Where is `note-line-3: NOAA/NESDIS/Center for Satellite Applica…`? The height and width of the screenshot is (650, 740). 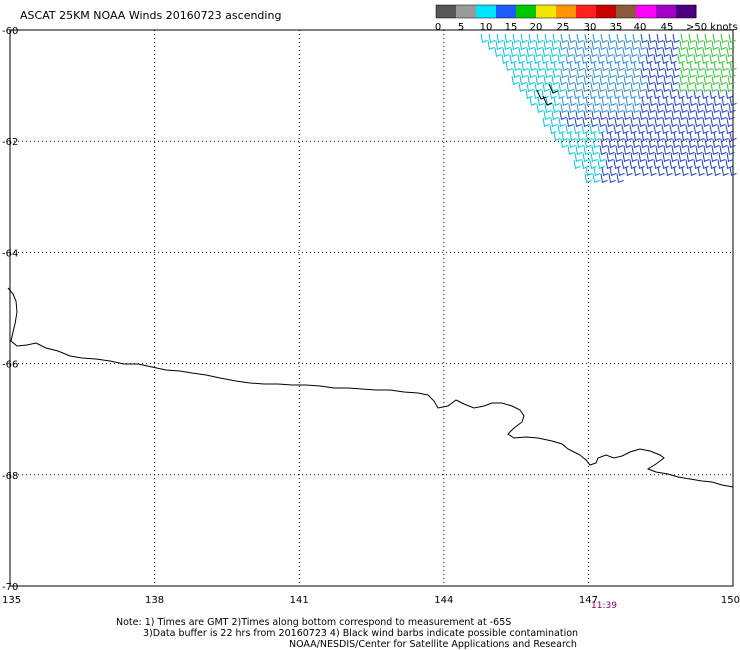 note-line-3: NOAA/NESDIS/Center for Satellite Applica… is located at coordinates (433, 644).